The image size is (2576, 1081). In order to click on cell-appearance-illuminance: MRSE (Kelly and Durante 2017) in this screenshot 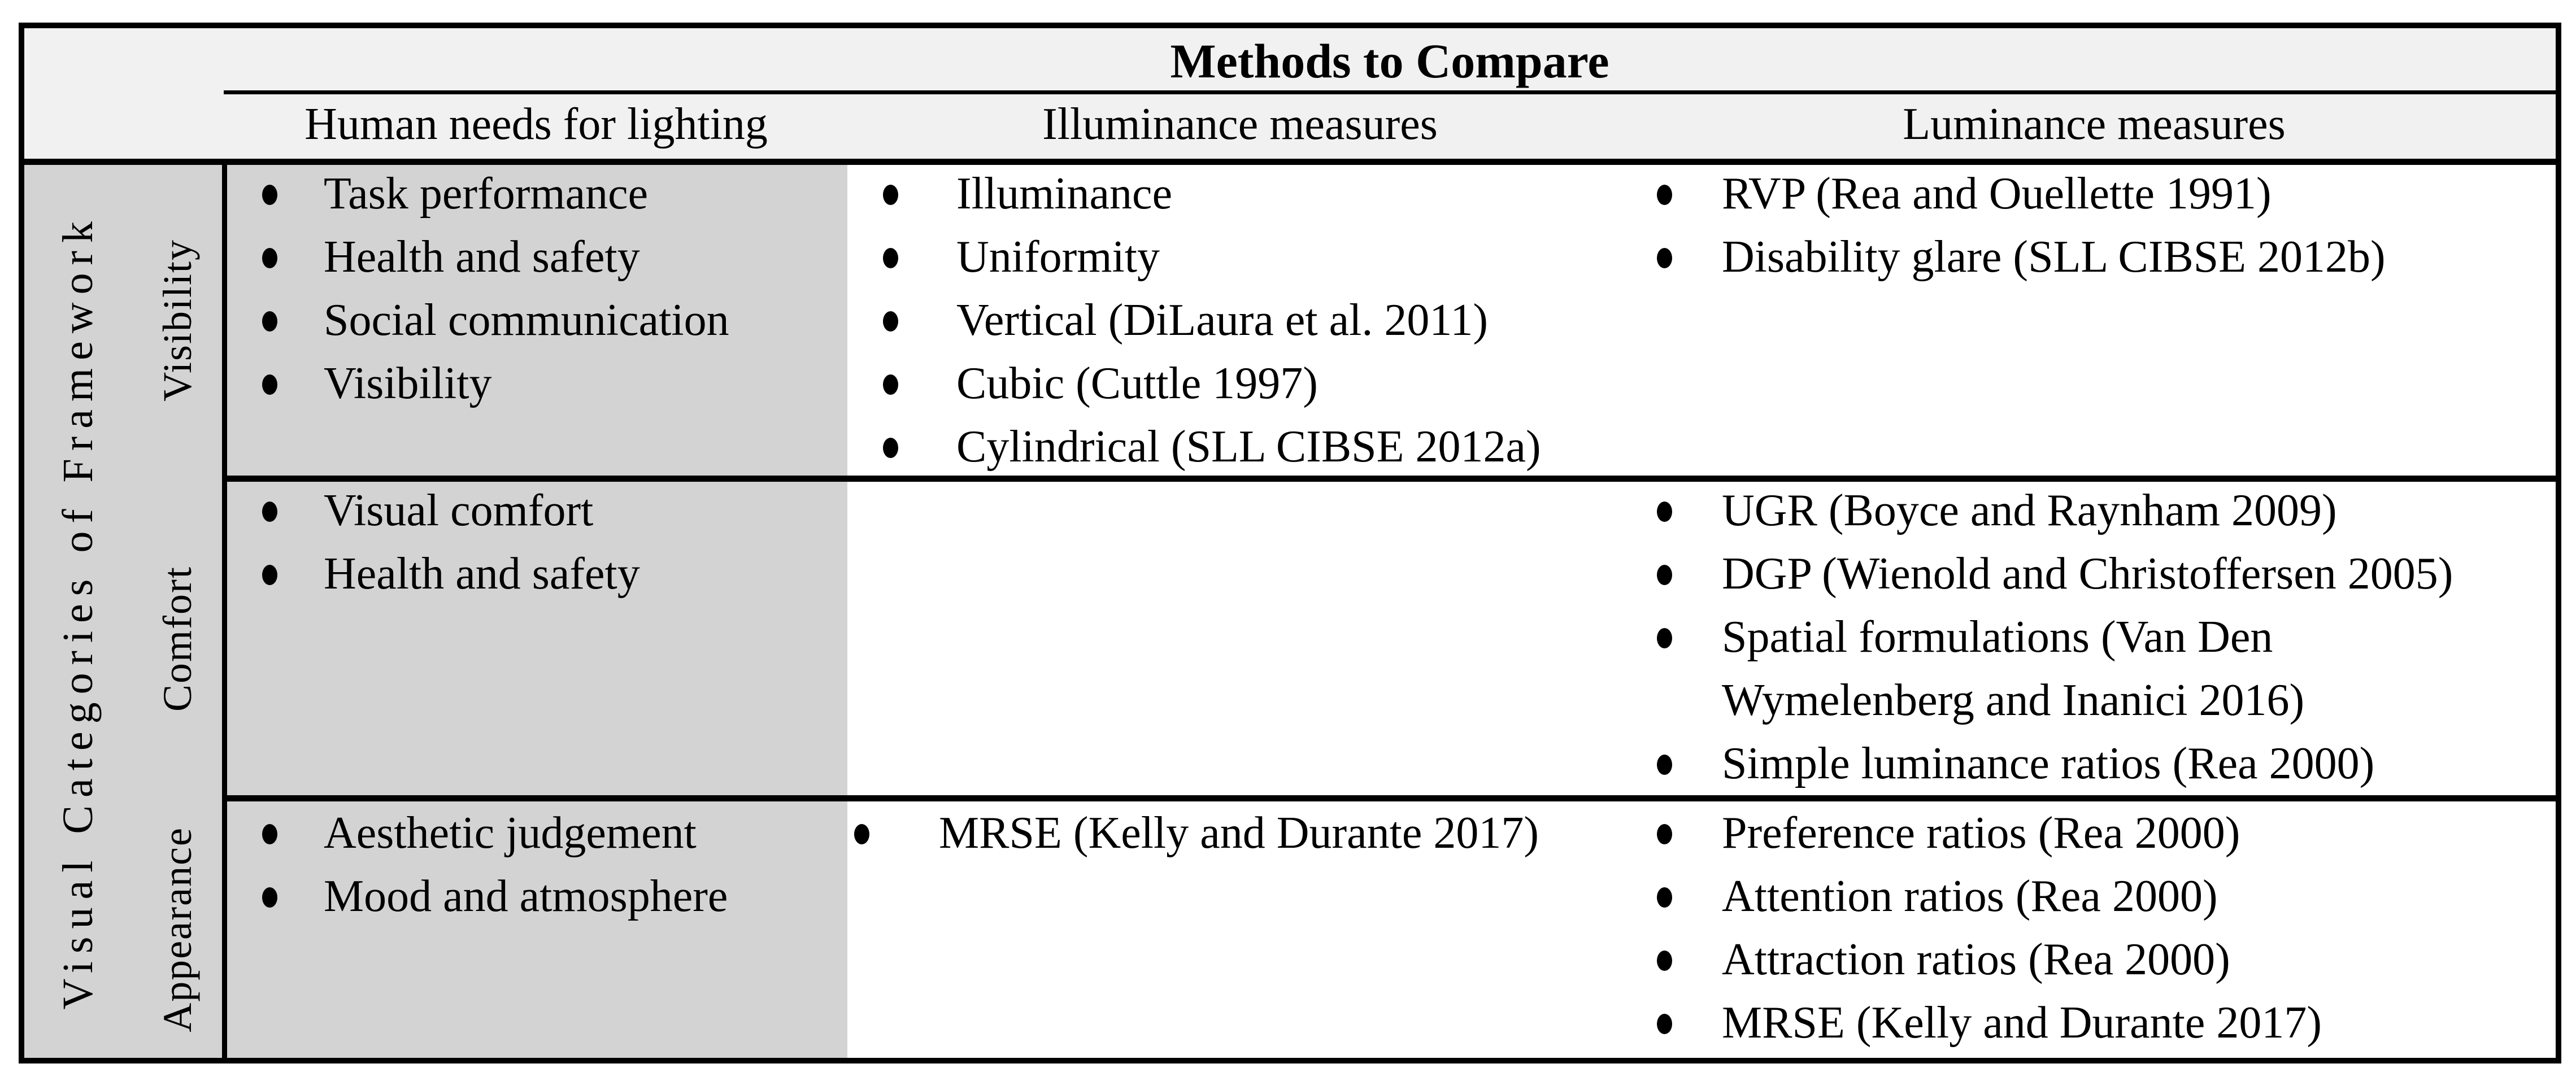, I will do `click(1240, 833)`.